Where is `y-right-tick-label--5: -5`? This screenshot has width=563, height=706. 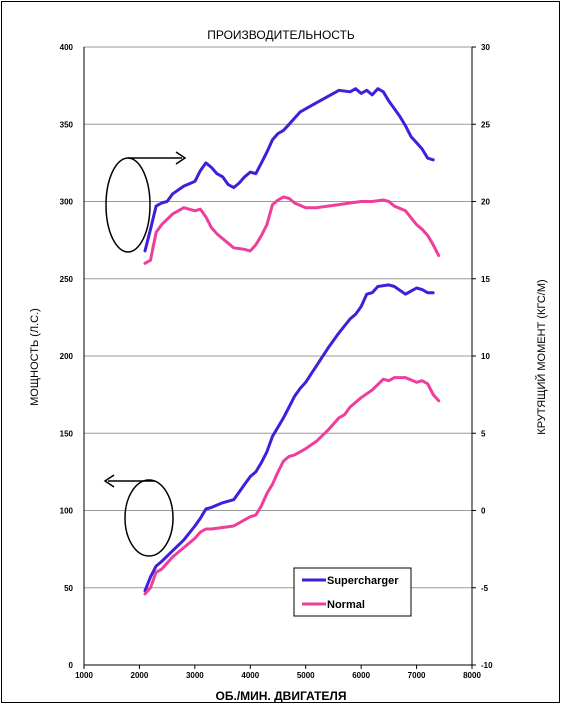 y-right-tick-label--5: -5 is located at coordinates (485, 588).